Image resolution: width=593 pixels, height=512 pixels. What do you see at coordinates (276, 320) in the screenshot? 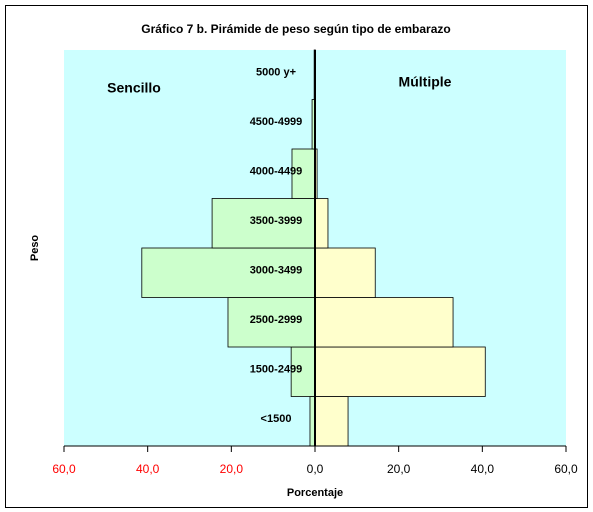
I see `category-label: 2500-2999` at bounding box center [276, 320].